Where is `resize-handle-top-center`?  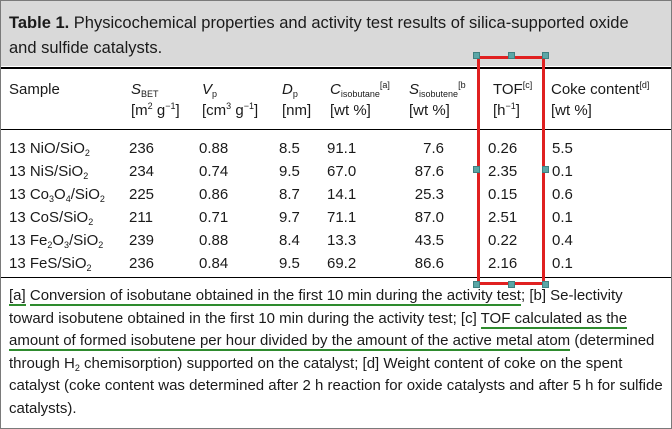 resize-handle-top-center is located at coordinates (511, 55).